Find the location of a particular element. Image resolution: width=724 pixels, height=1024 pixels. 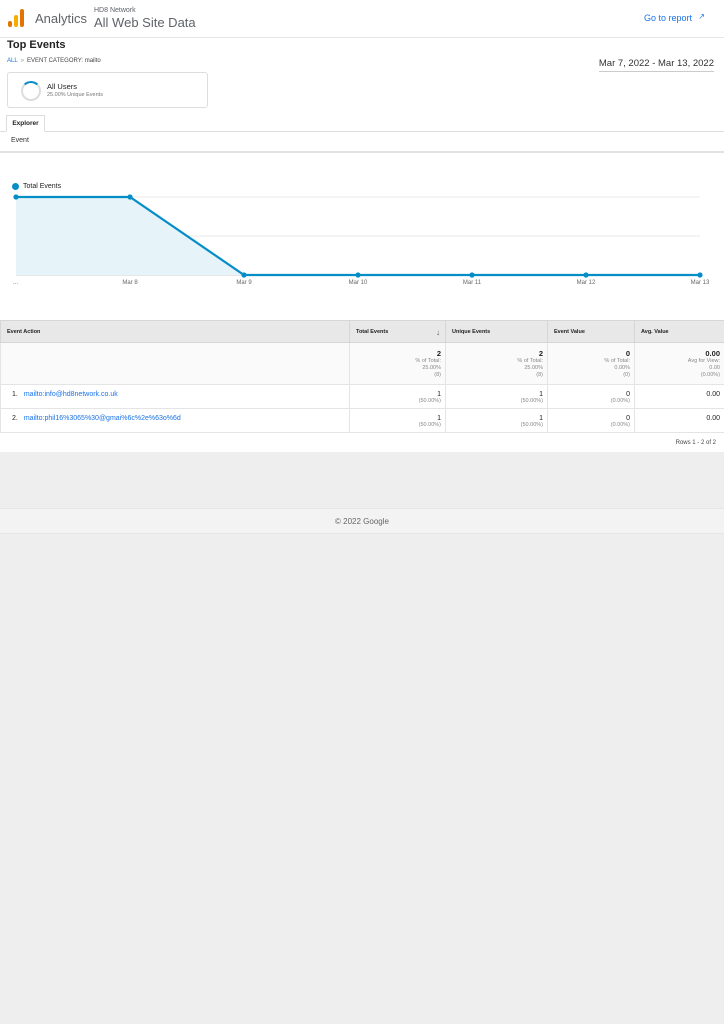

col-avg-value: Avg. Value is located at coordinates (679, 331).